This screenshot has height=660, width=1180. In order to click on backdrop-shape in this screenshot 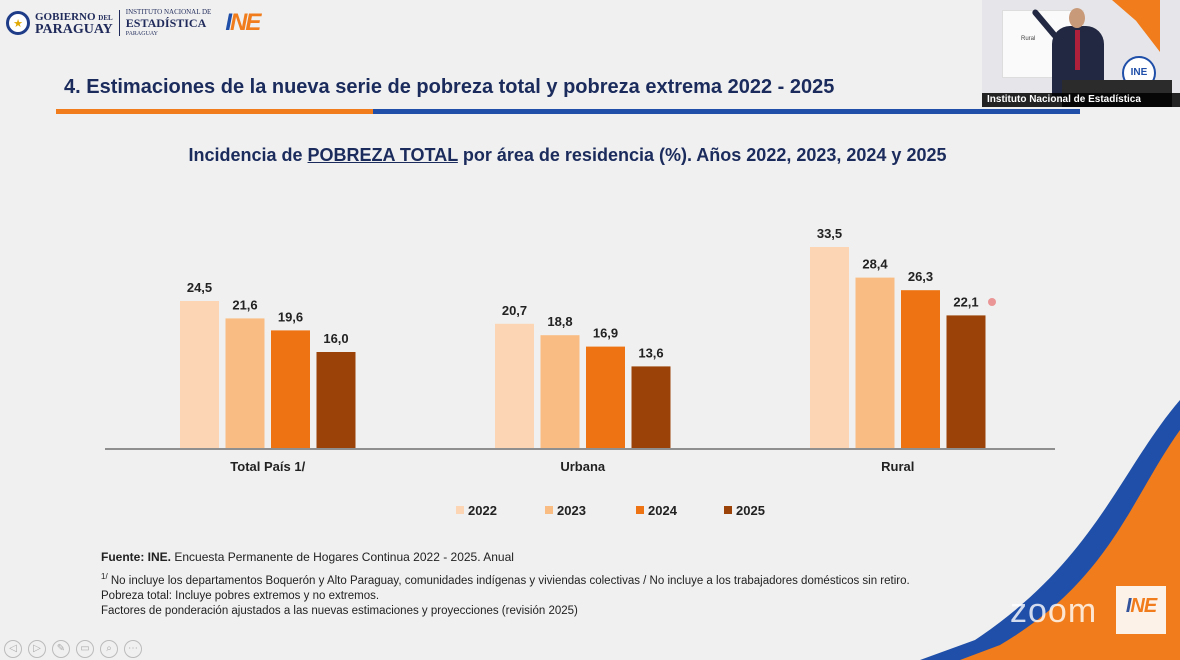, I will do `click(1130, 26)`.